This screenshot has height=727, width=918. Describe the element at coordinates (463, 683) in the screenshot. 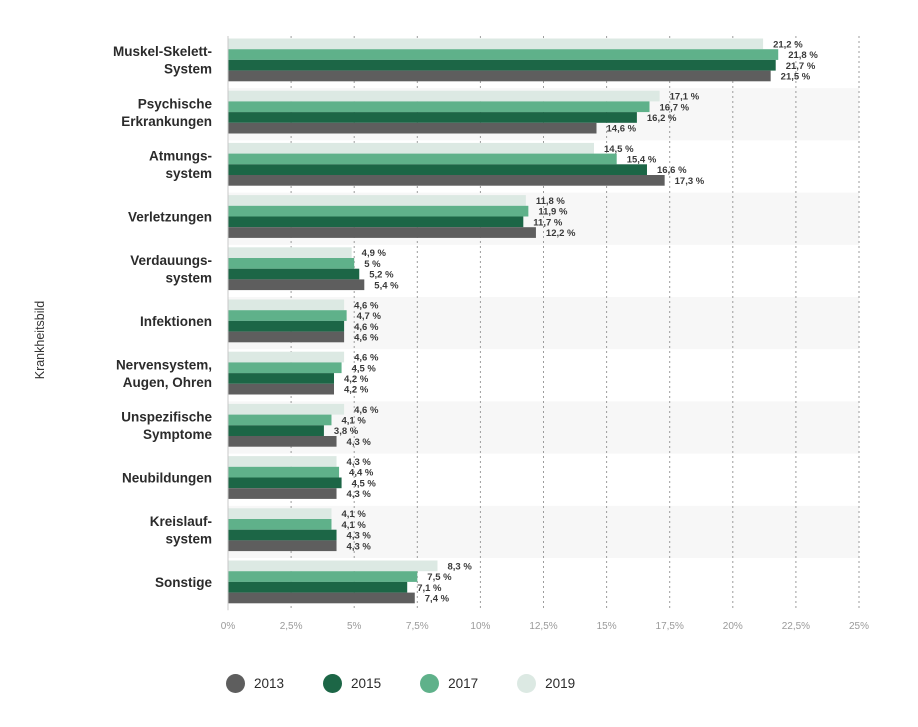

I see `legend-label: 2017` at that location.